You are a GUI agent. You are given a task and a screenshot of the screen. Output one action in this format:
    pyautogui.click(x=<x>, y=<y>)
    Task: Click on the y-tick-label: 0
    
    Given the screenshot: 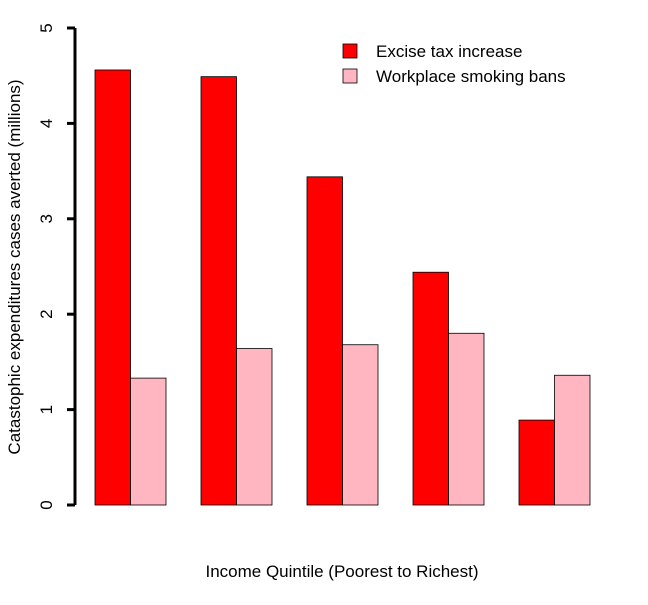 What is the action you would take?
    pyautogui.click(x=46, y=504)
    